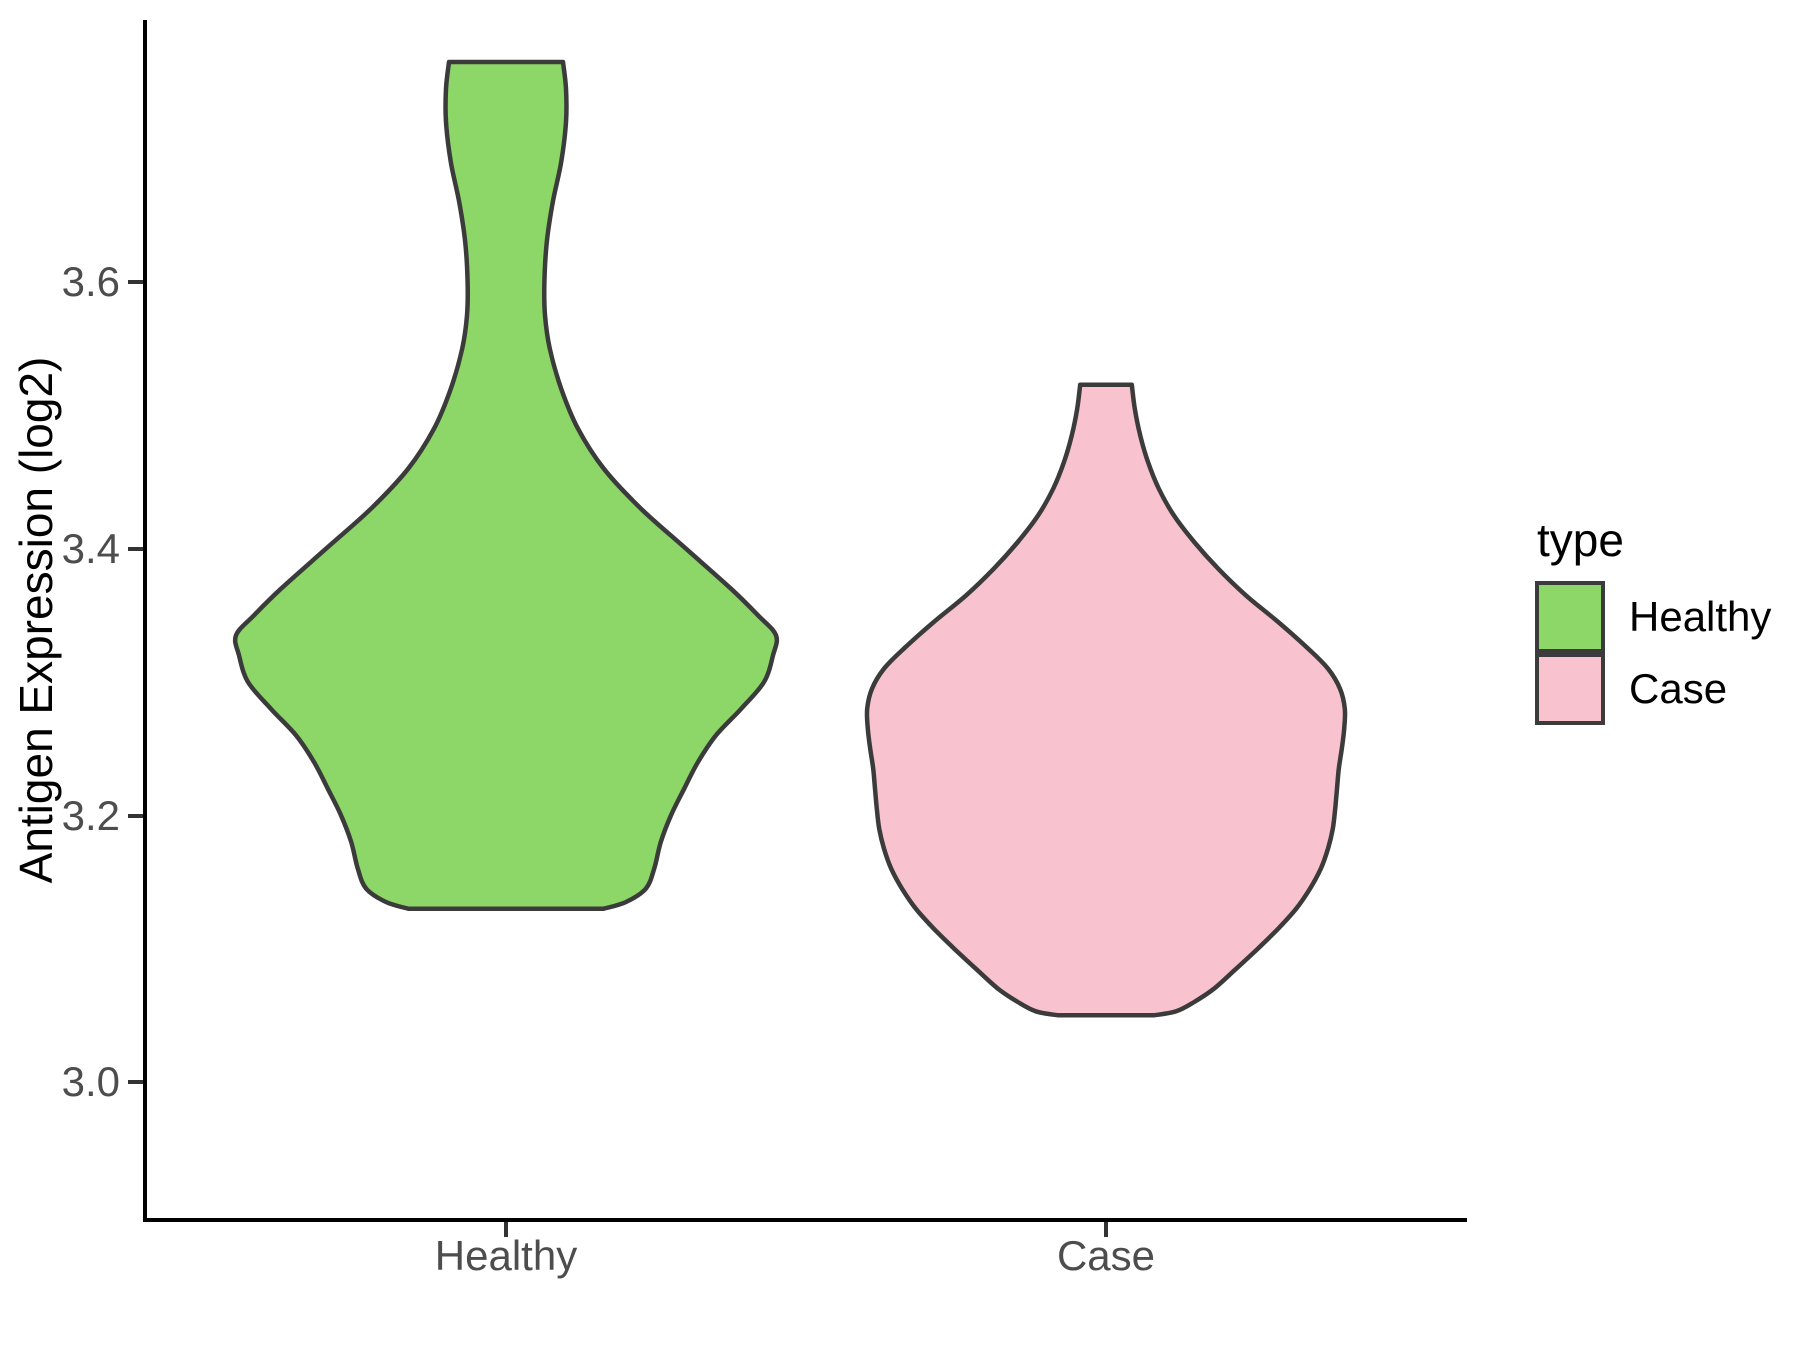 This screenshot has height=1350, width=1800. I want to click on legend-key-case, so click(1570, 689).